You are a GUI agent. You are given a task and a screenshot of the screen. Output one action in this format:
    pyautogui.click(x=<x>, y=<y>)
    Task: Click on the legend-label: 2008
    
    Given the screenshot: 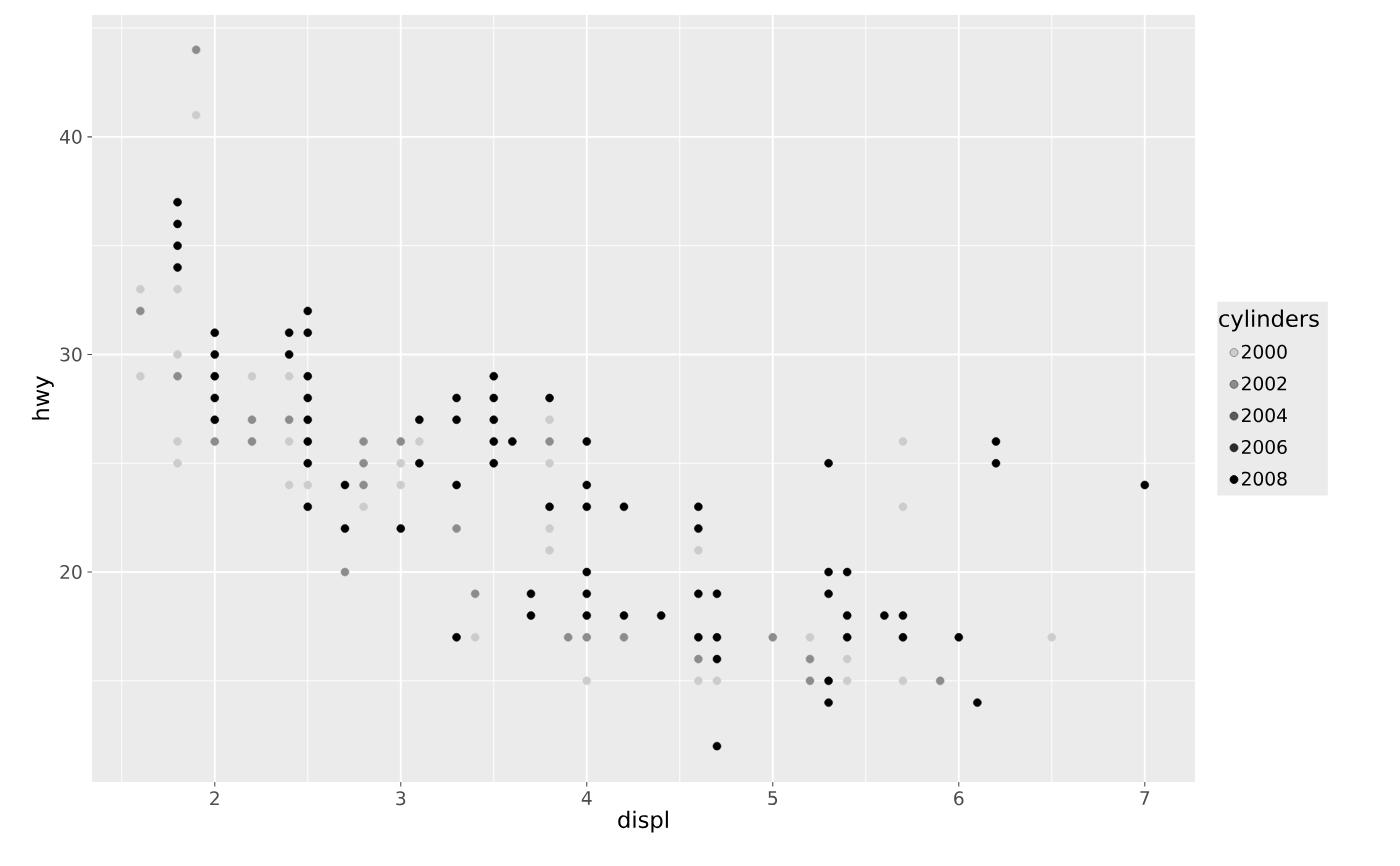 What is the action you would take?
    pyautogui.click(x=1264, y=478)
    